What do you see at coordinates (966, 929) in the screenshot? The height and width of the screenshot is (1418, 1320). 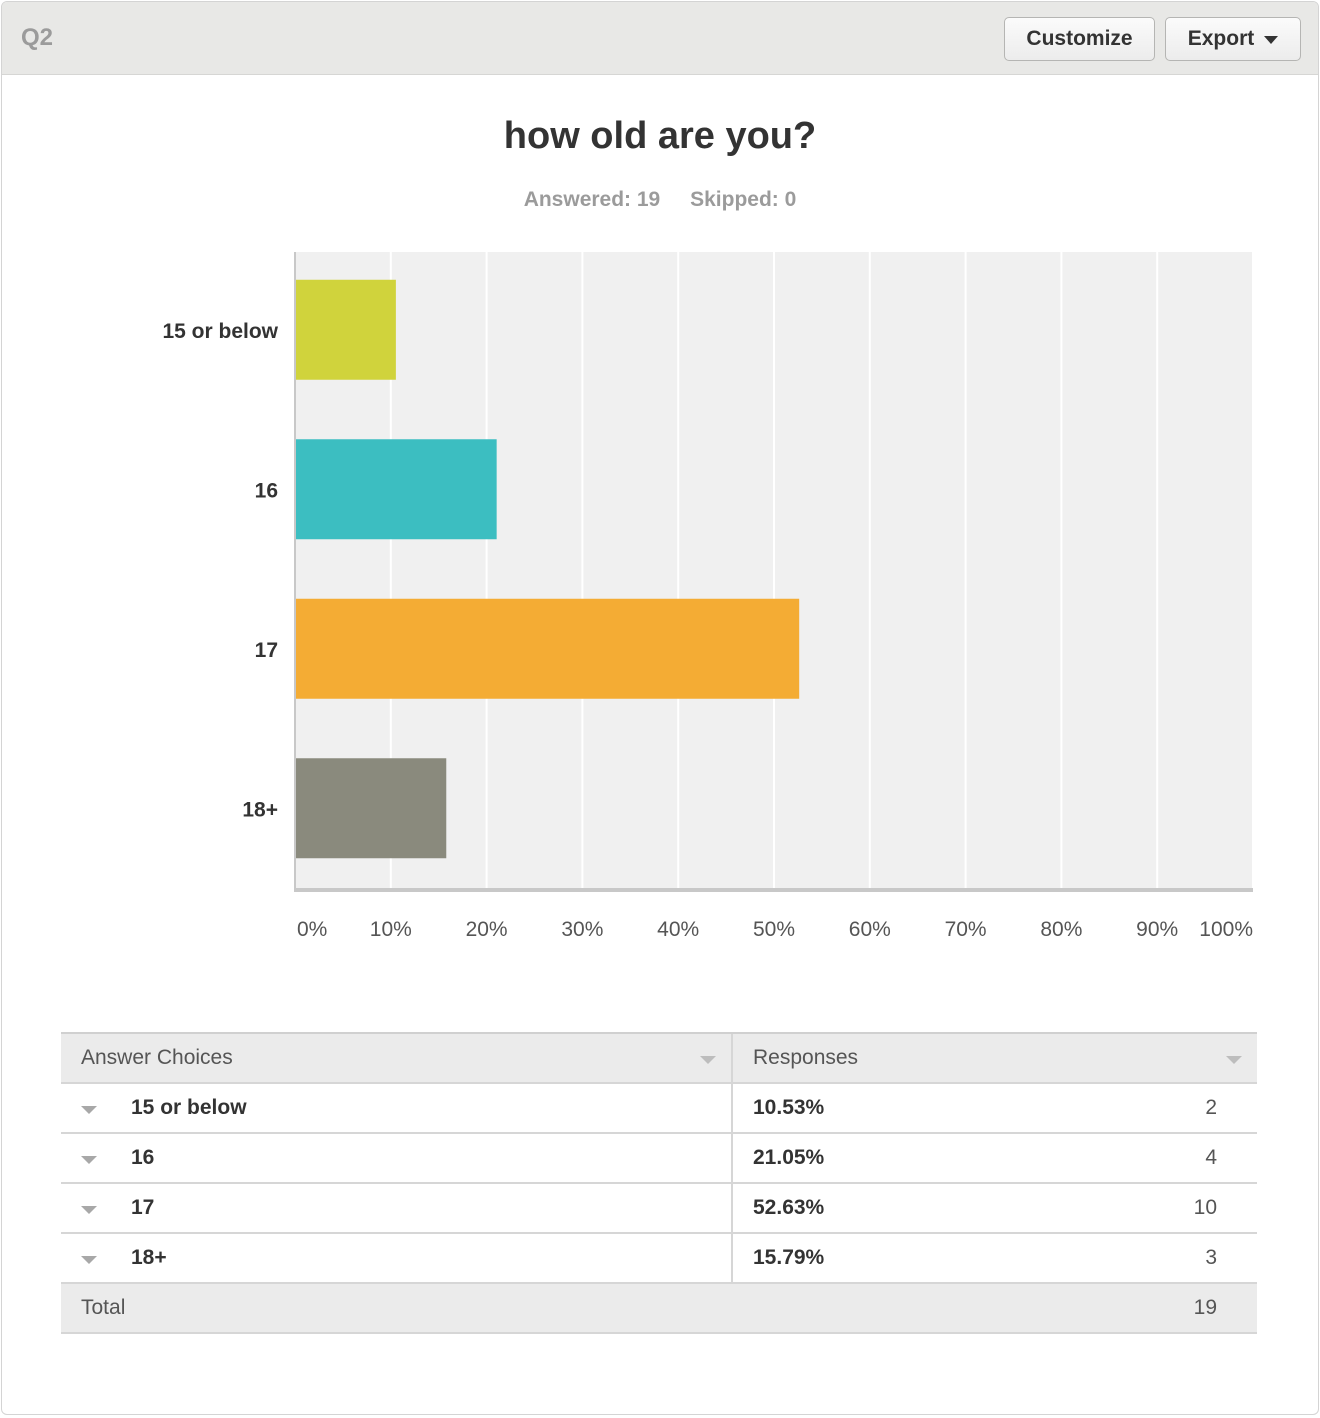 I see `x-tick-label: 70%` at bounding box center [966, 929].